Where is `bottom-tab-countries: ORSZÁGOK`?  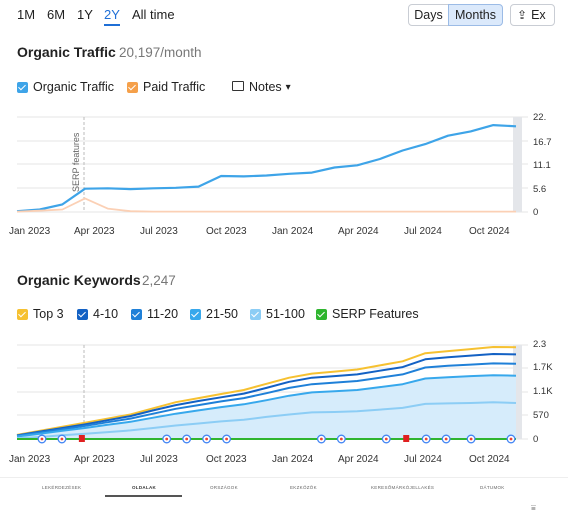 bottom-tab-countries: ORSZÁGOK is located at coordinates (224, 487).